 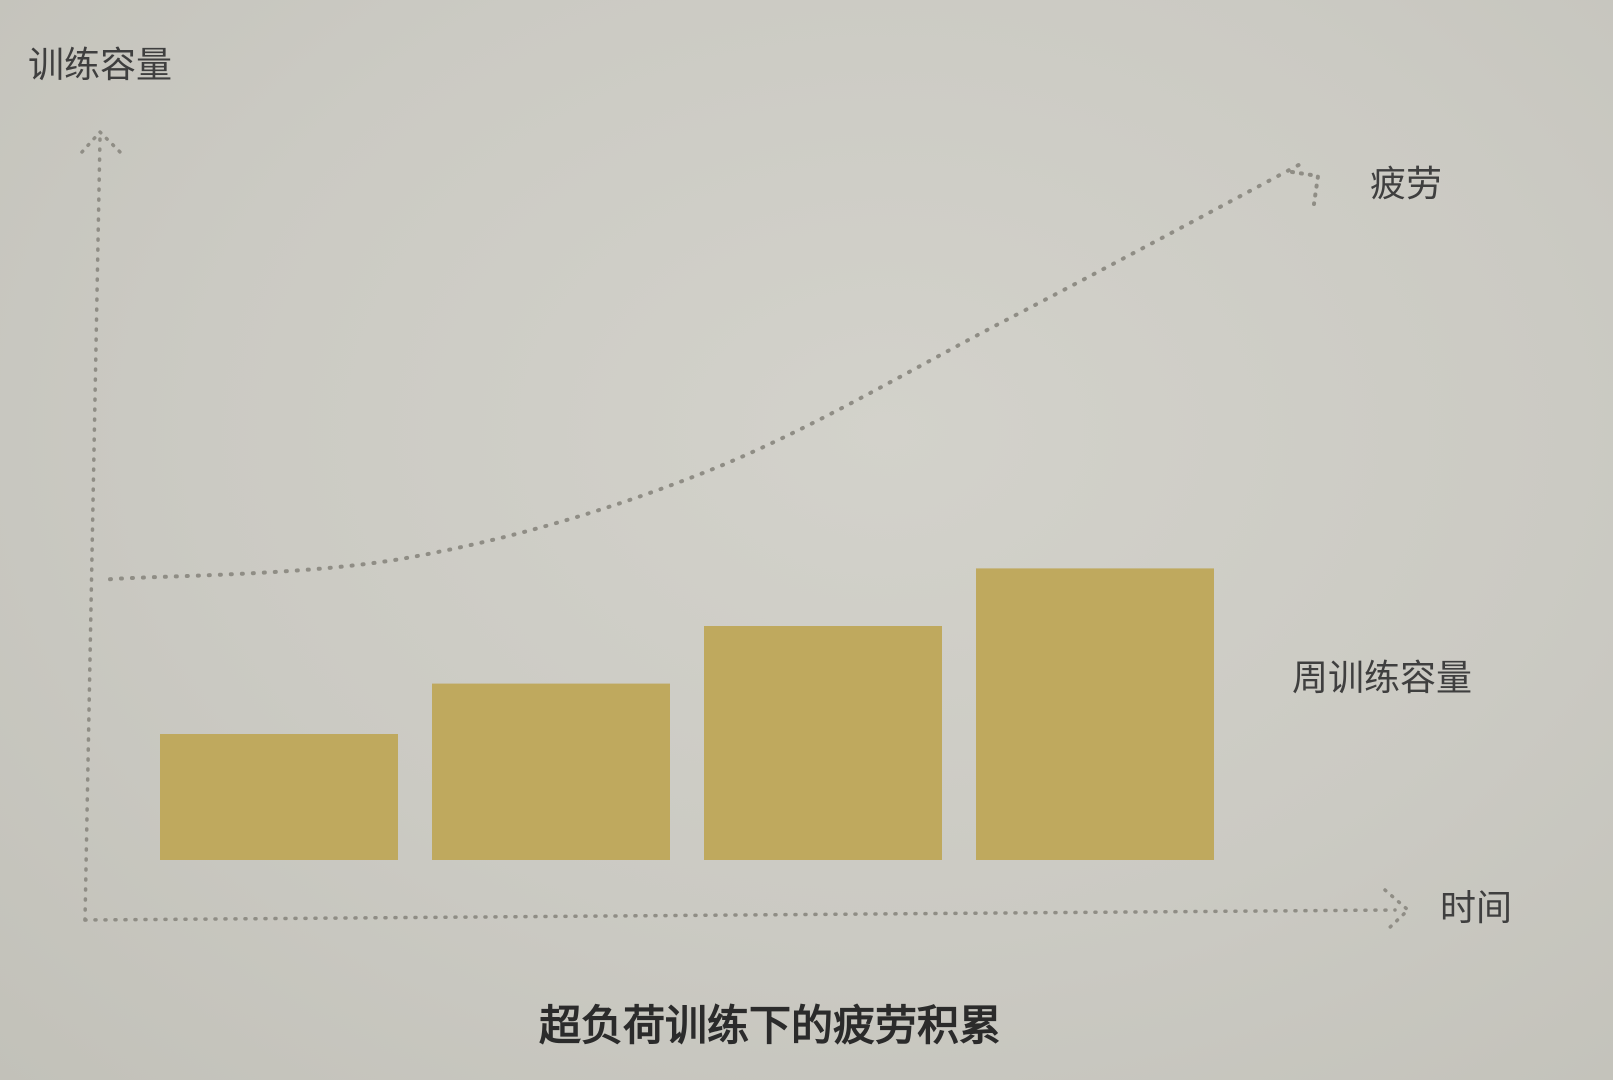 What do you see at coordinates (1397, 911) in the screenshot?
I see `x-axis-arrow` at bounding box center [1397, 911].